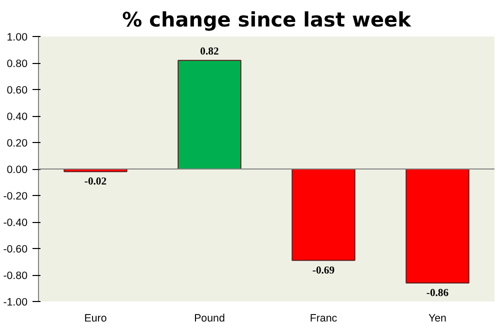 The width and height of the screenshot is (502, 329). I want to click on y-tick-label: -0.20, so click(15, 196).